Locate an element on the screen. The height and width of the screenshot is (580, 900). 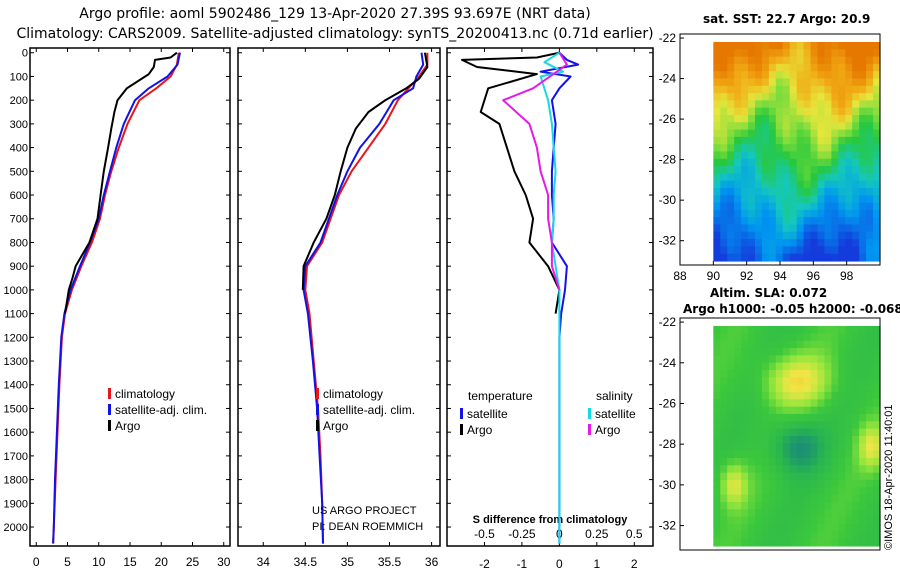
credit-project: US ARGO PROJECT is located at coordinates (364, 511).